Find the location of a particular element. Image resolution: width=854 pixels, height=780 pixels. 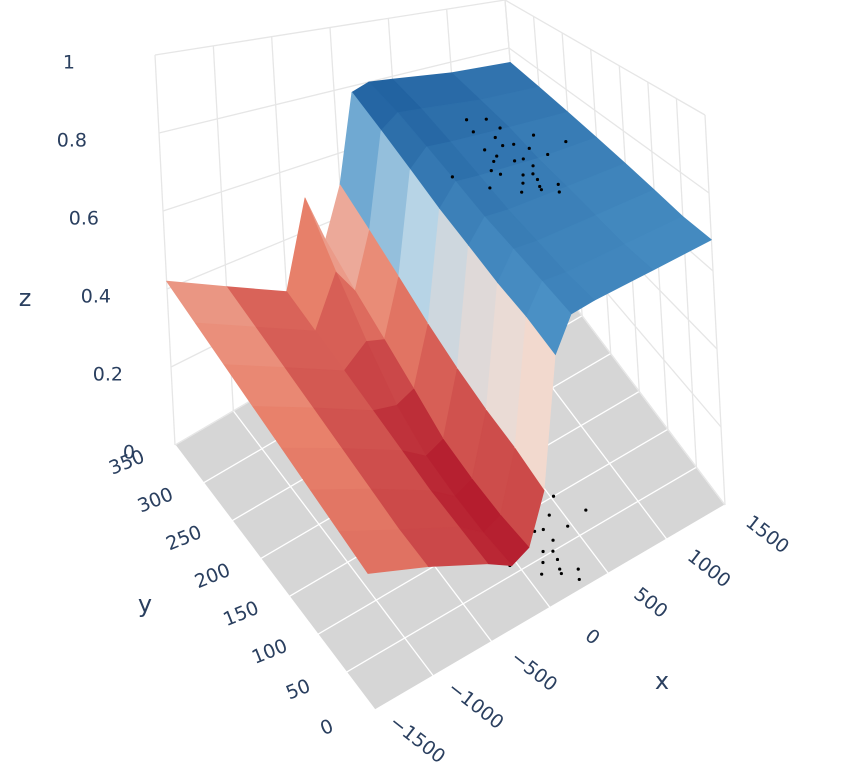

x-tick-label: 1000 is located at coordinates (709, 568).